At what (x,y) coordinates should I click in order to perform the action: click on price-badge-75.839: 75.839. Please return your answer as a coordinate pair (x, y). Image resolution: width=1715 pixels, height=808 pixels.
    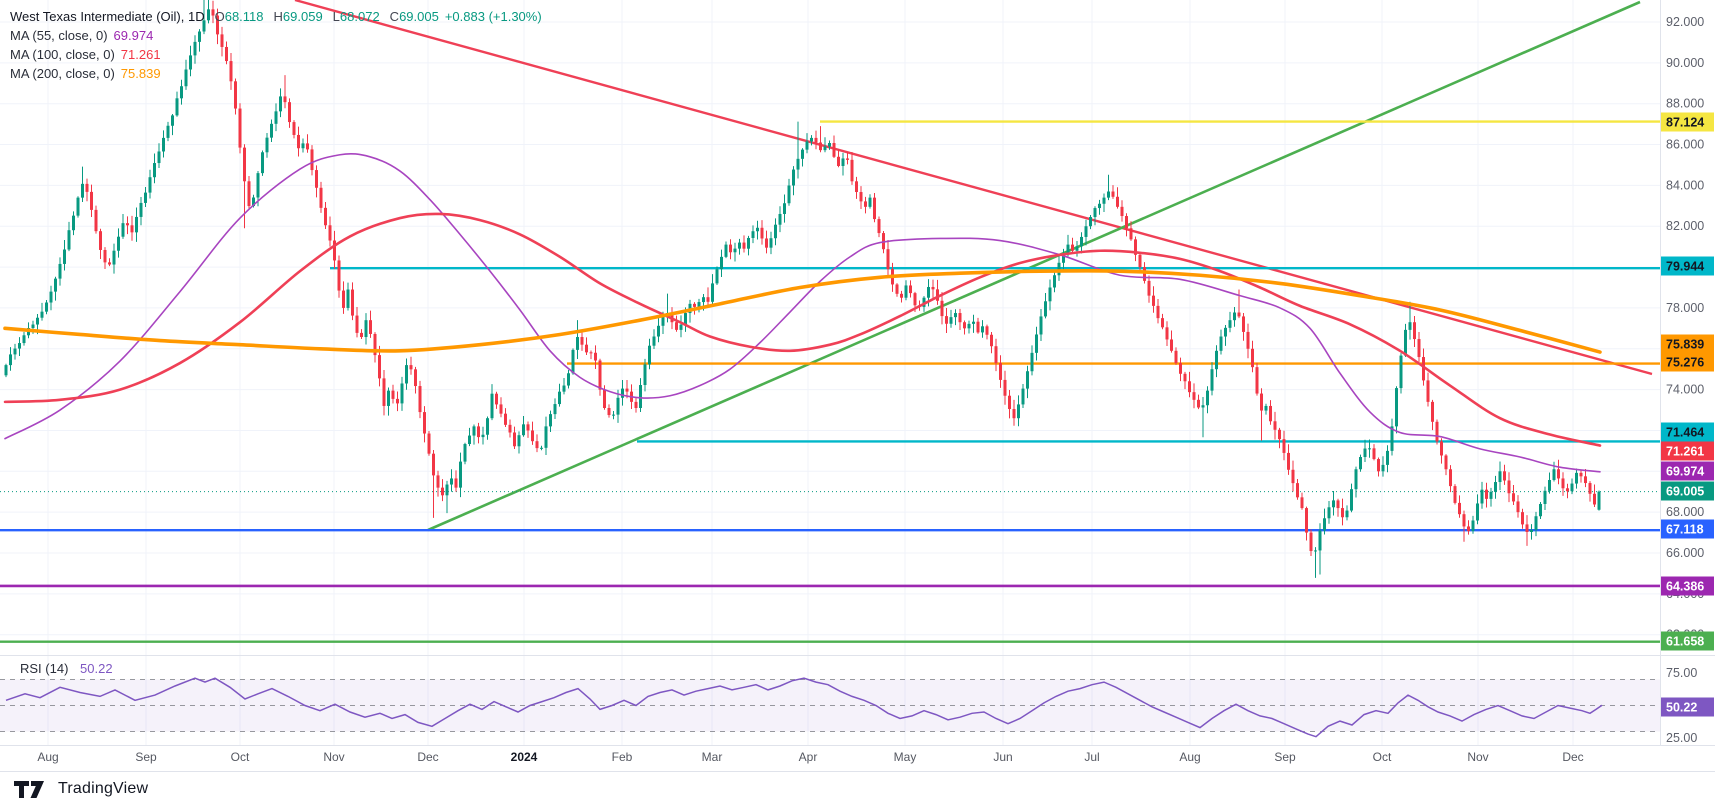
    Looking at the image, I should click on (1687, 344).